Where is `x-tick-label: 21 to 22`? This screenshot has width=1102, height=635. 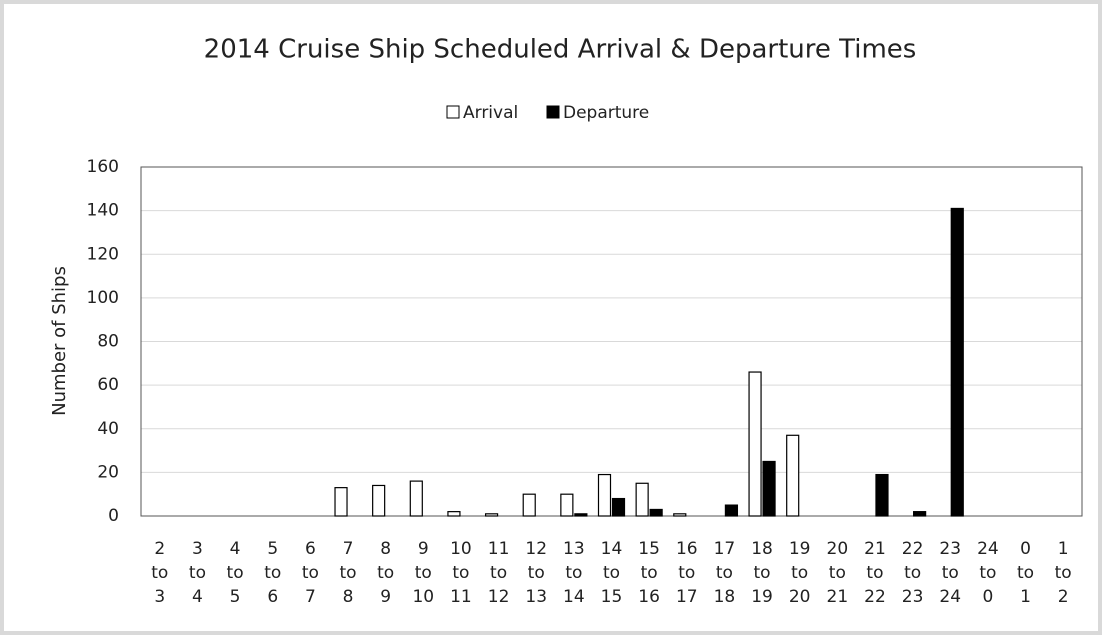
x-tick-label: 21 to 22 is located at coordinates (875, 573).